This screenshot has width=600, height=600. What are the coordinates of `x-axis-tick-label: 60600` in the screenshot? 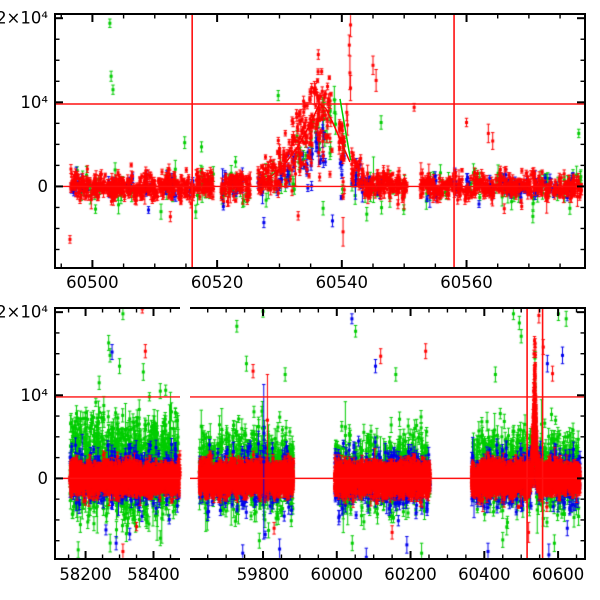 It's located at (558, 574).